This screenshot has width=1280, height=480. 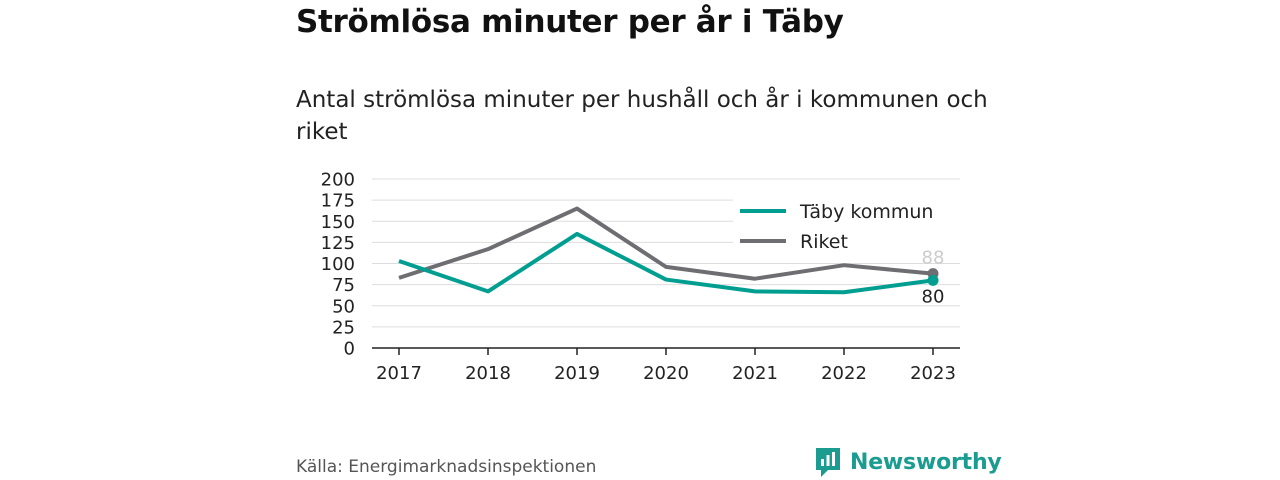 What do you see at coordinates (349, 349) in the screenshot?
I see `y-tick-label: 0` at bounding box center [349, 349].